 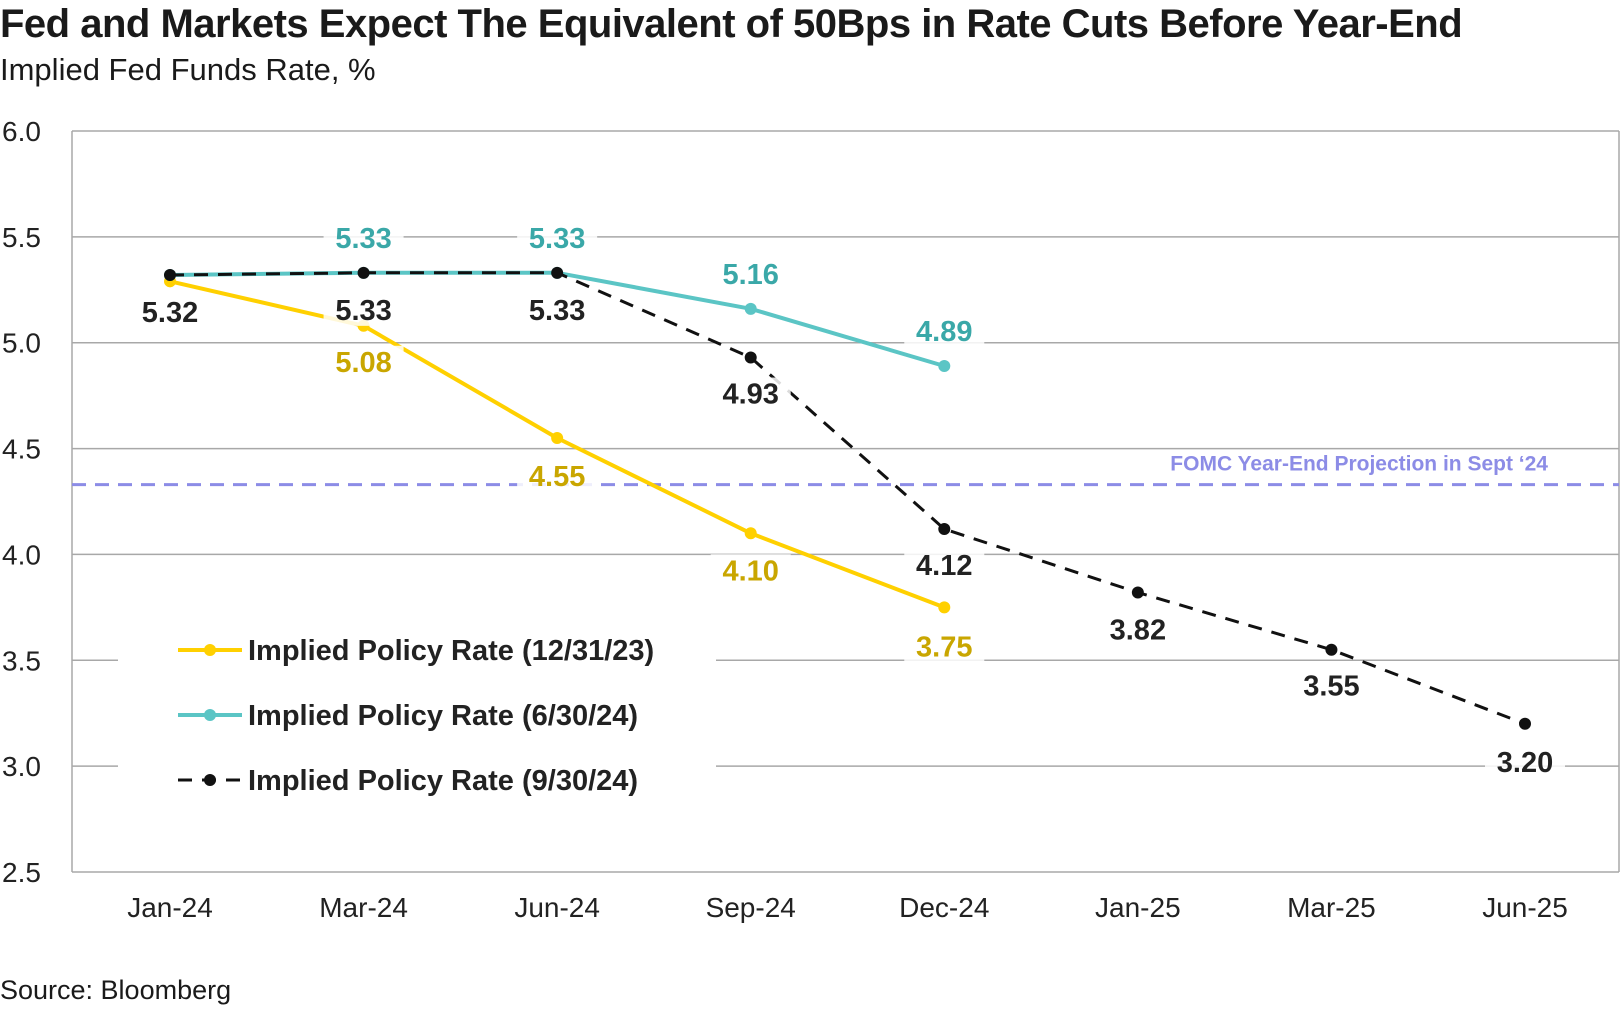 I want to click on x-tick-label: Mar-24, so click(x=363, y=907).